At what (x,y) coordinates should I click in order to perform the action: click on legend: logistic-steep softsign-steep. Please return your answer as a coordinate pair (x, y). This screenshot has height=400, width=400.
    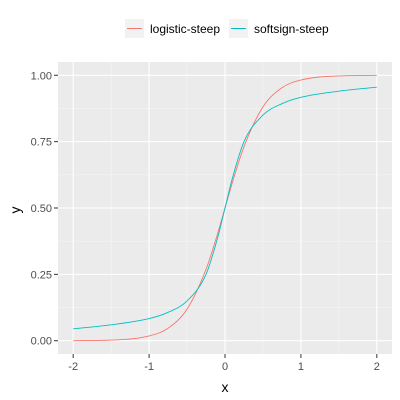
    Looking at the image, I should click on (227, 28).